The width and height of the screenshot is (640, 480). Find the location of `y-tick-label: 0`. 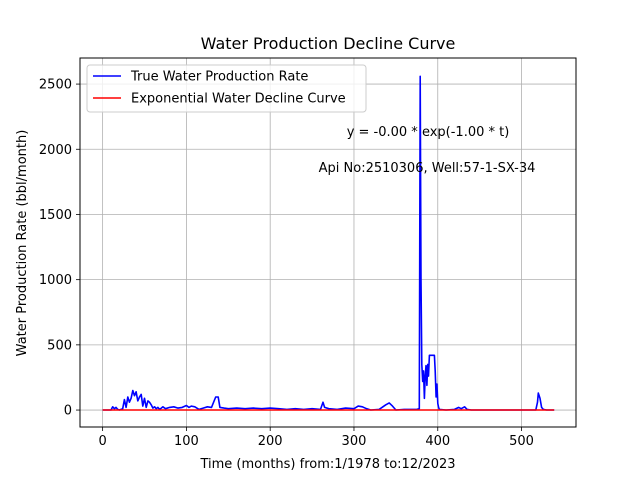

y-tick-label: 0 is located at coordinates (68, 411).